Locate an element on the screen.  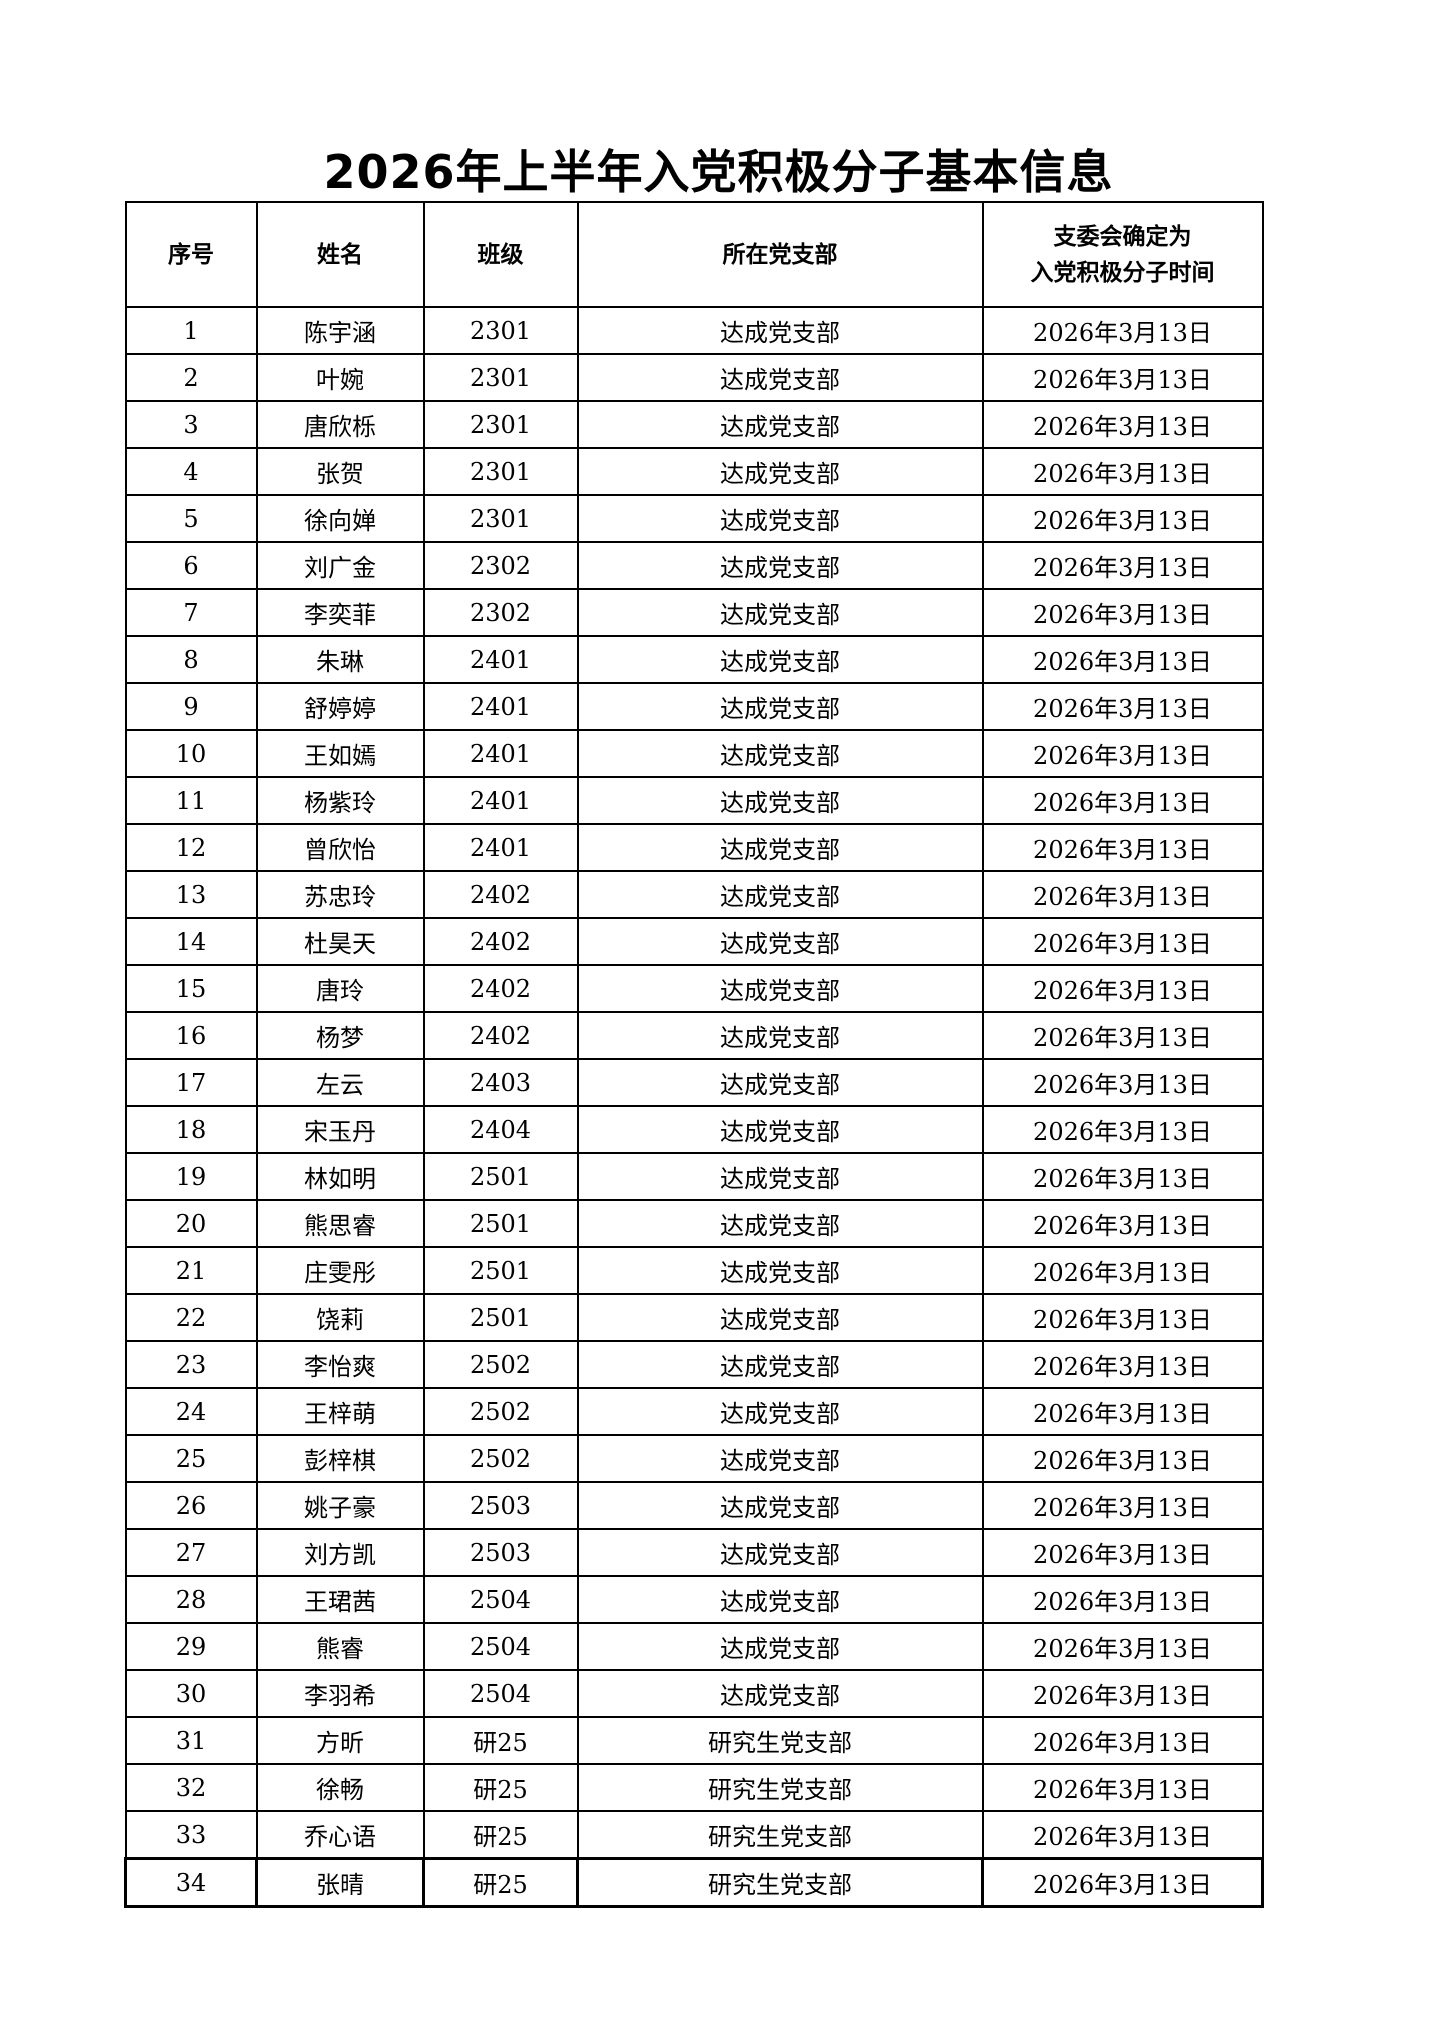
table-row: 23 李怡爽 2502 达成党支部 2026年3月13日 is located at coordinates (694, 1364).